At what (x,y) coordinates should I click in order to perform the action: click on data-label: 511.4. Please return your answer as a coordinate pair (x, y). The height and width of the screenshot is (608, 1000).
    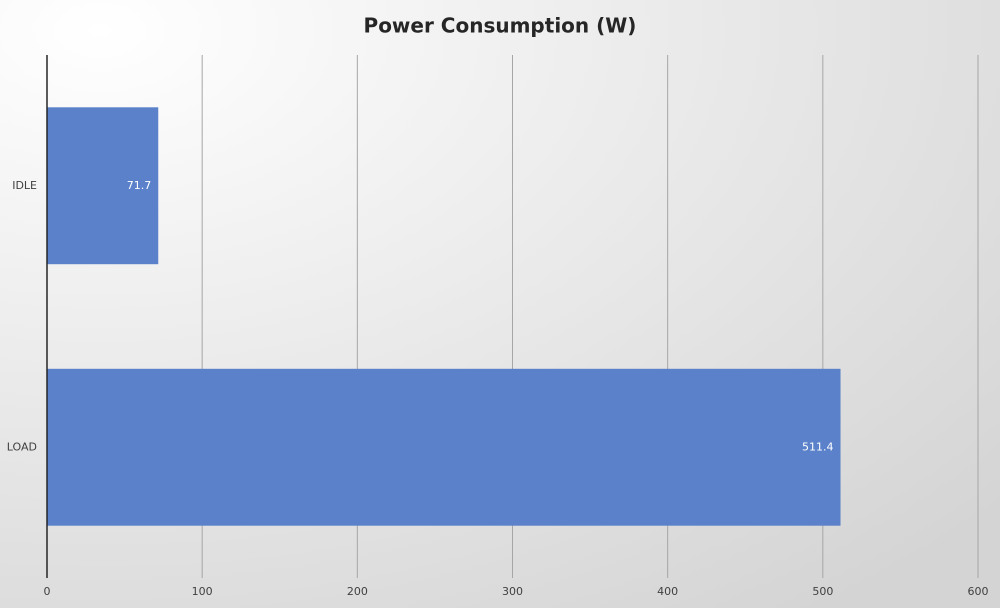
    Looking at the image, I should click on (818, 446).